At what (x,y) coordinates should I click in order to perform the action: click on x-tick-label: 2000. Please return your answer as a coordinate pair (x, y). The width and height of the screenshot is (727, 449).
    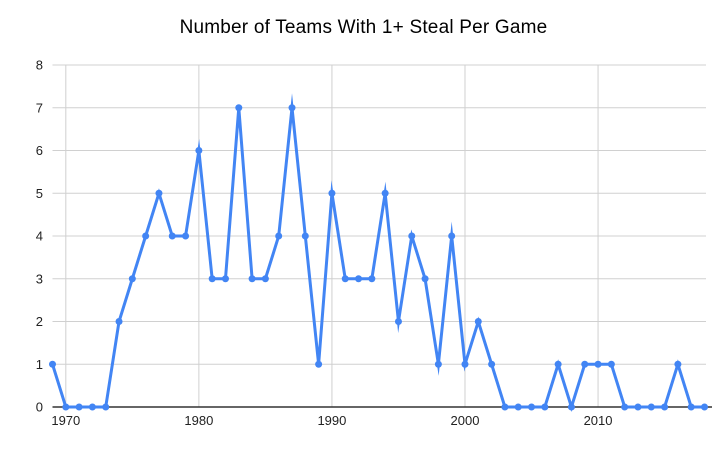
    Looking at the image, I should click on (465, 420).